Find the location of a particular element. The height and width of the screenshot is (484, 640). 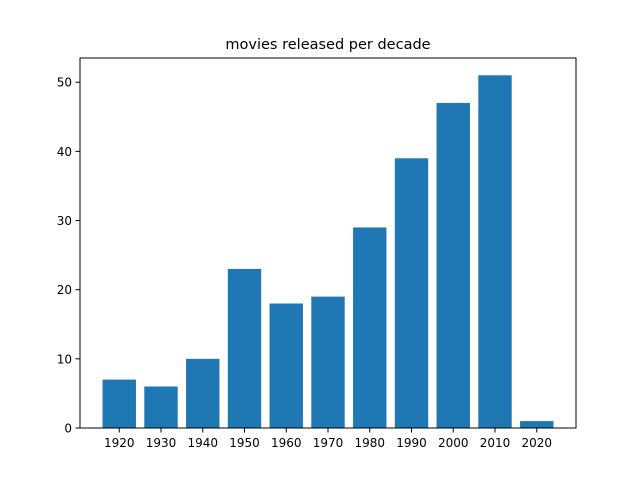

x-tick-label-1940: 1940 is located at coordinates (202, 443).